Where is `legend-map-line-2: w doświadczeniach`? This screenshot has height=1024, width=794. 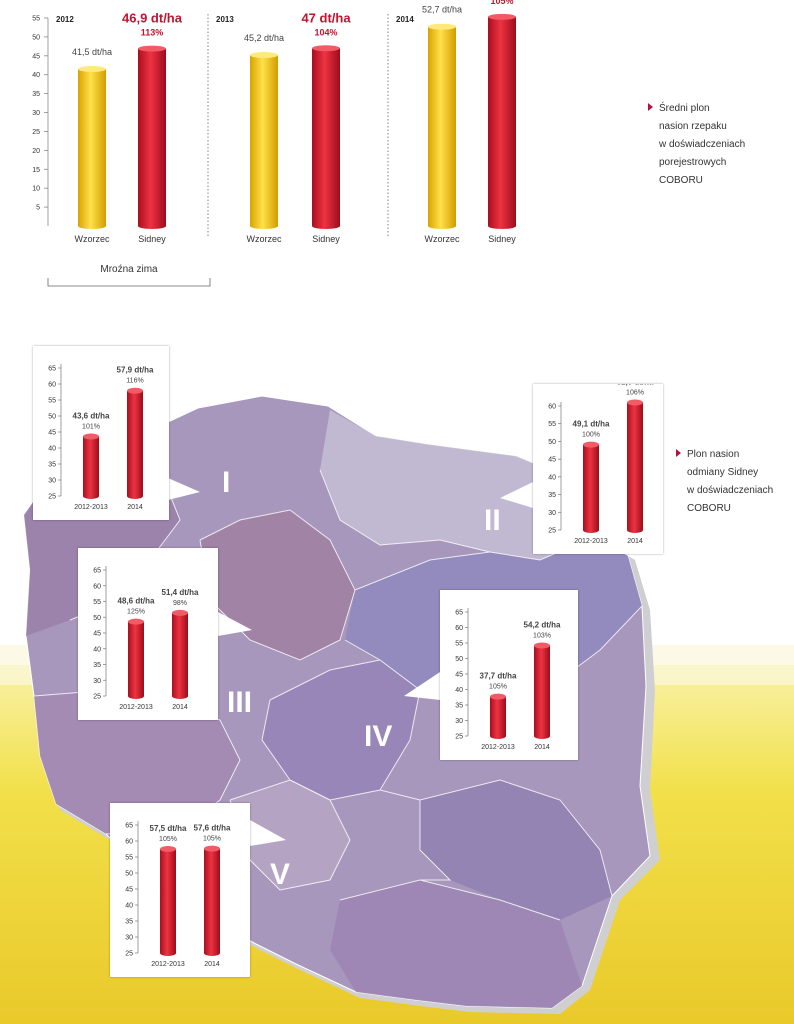 legend-map-line-2: w doświadczeniach is located at coordinates (730, 490).